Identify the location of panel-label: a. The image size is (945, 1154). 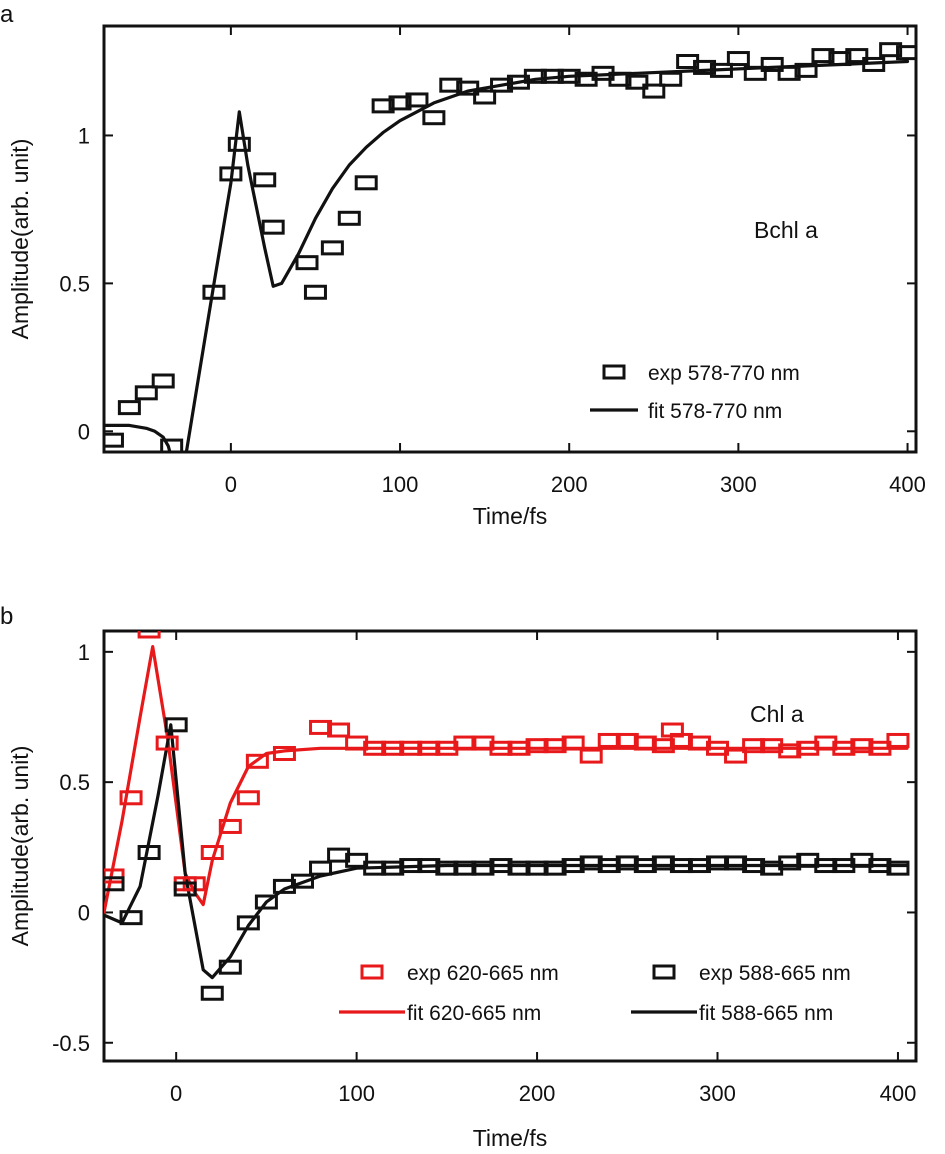
(7, 14).